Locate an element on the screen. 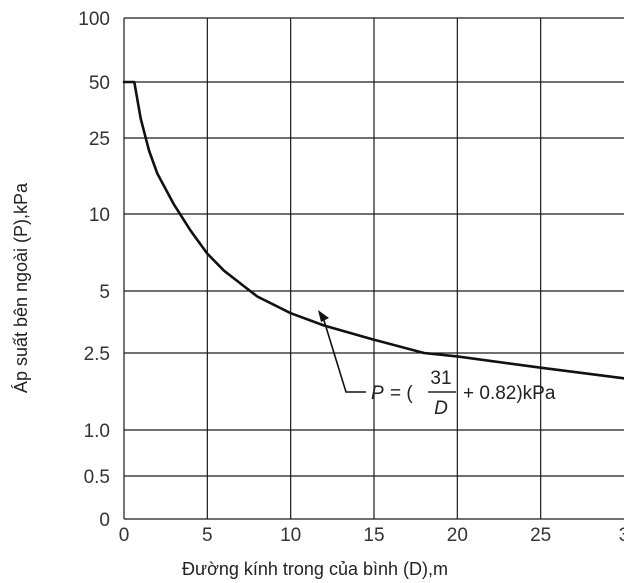  x-tick-label: 15 is located at coordinates (373, 535).